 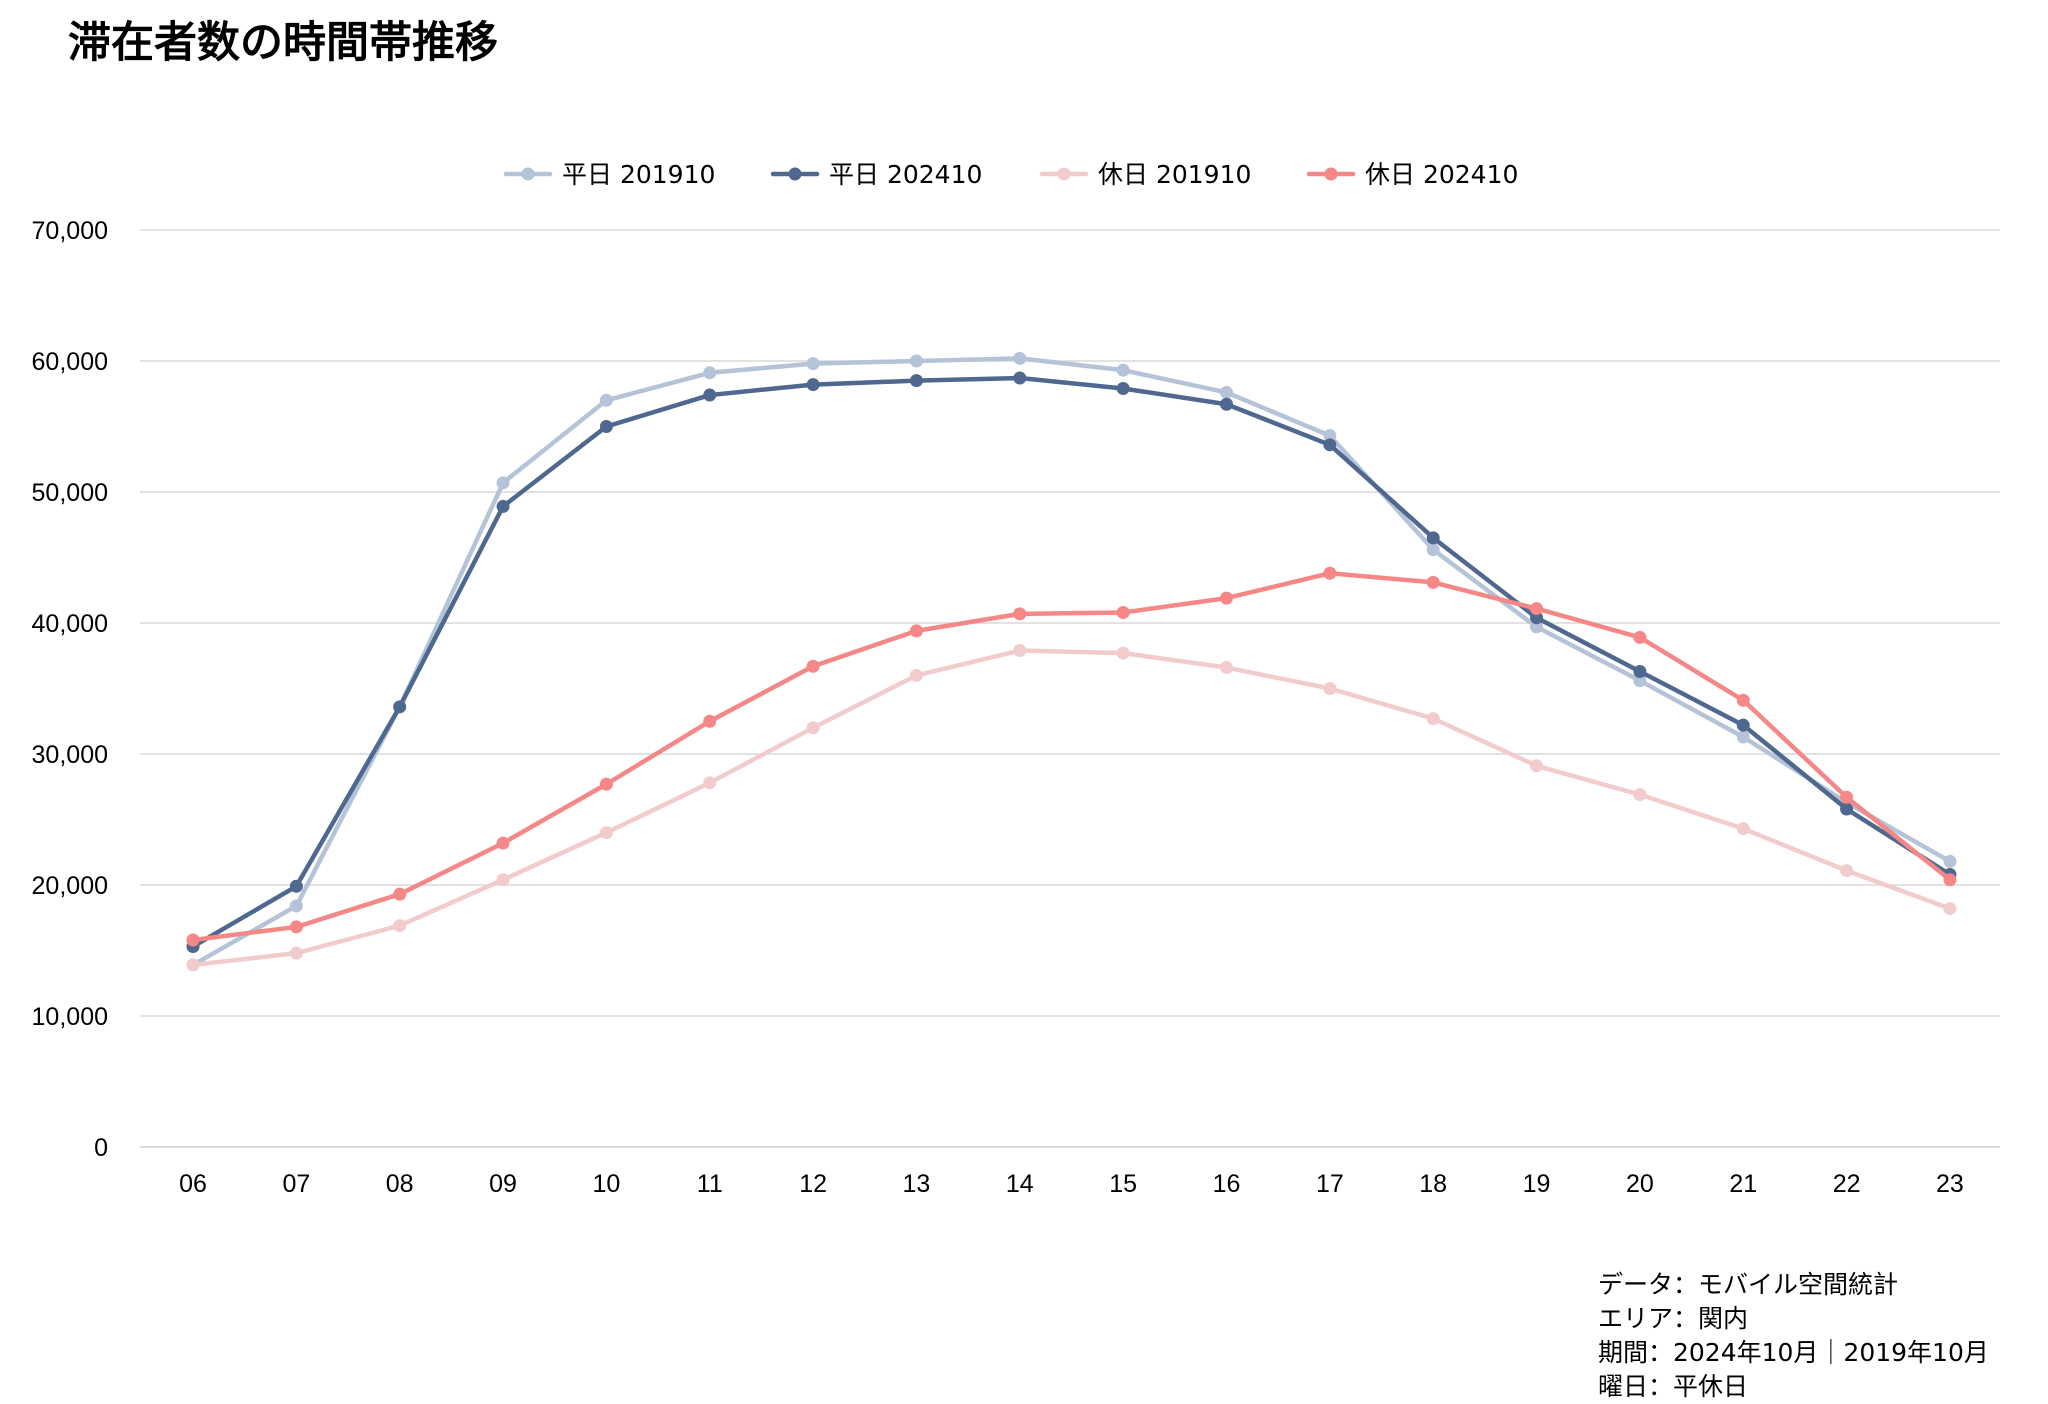 I want to click on x-tick-label: 18, so click(x=1433, y=1184).